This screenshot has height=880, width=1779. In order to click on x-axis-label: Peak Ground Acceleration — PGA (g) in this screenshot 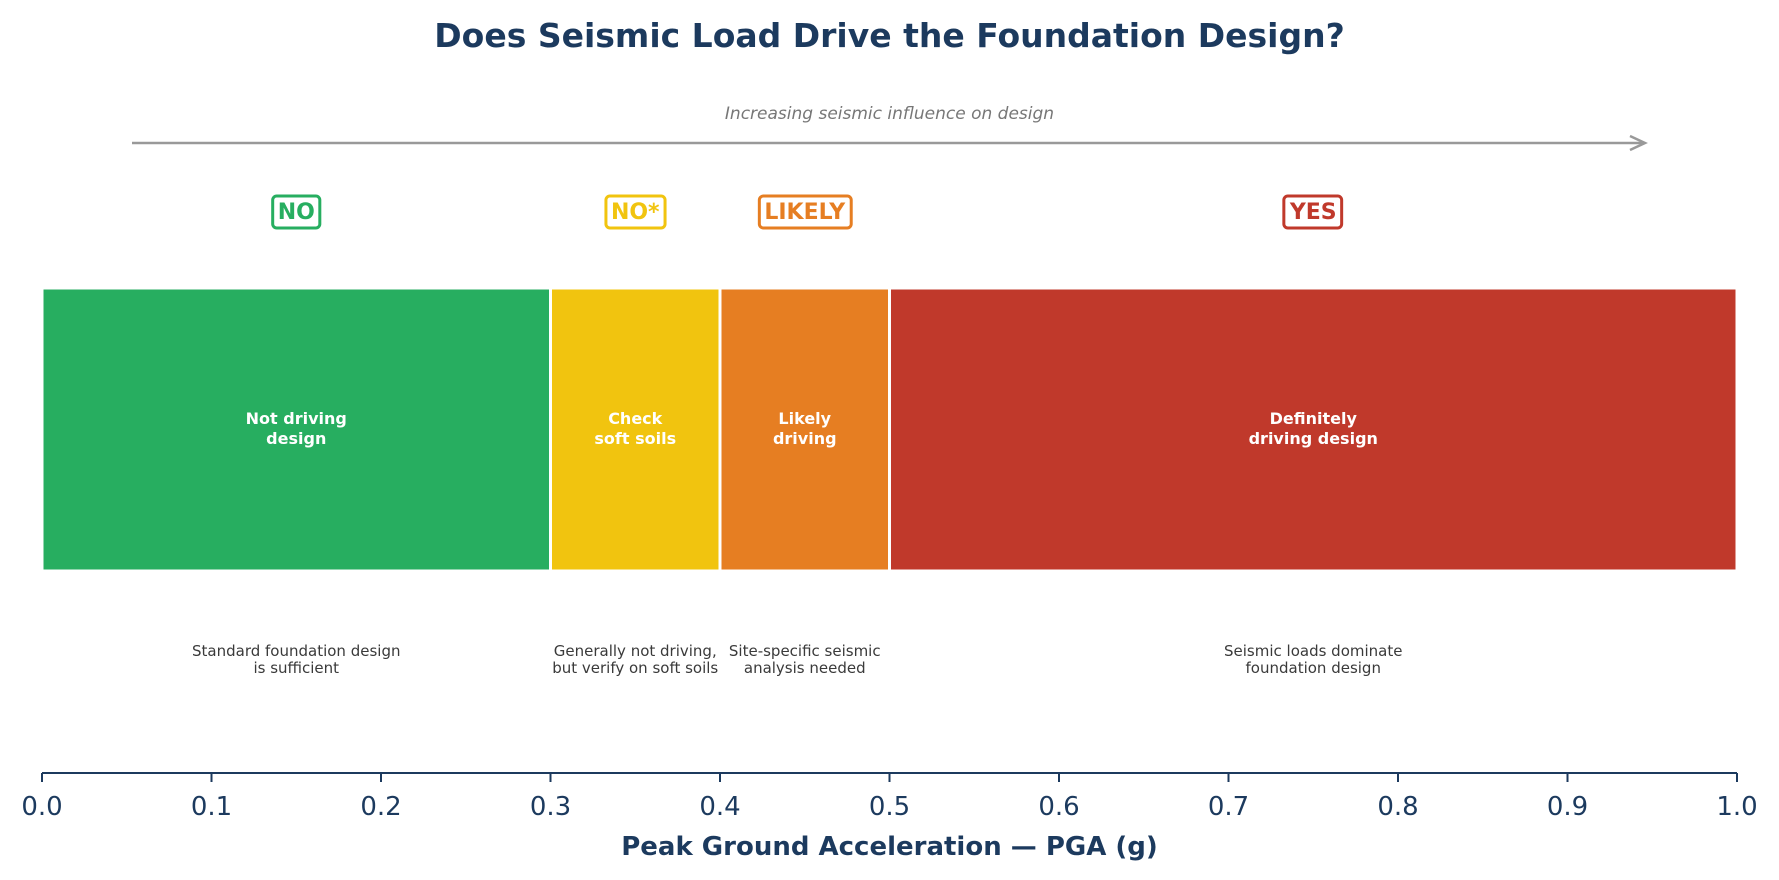, I will do `click(889, 847)`.